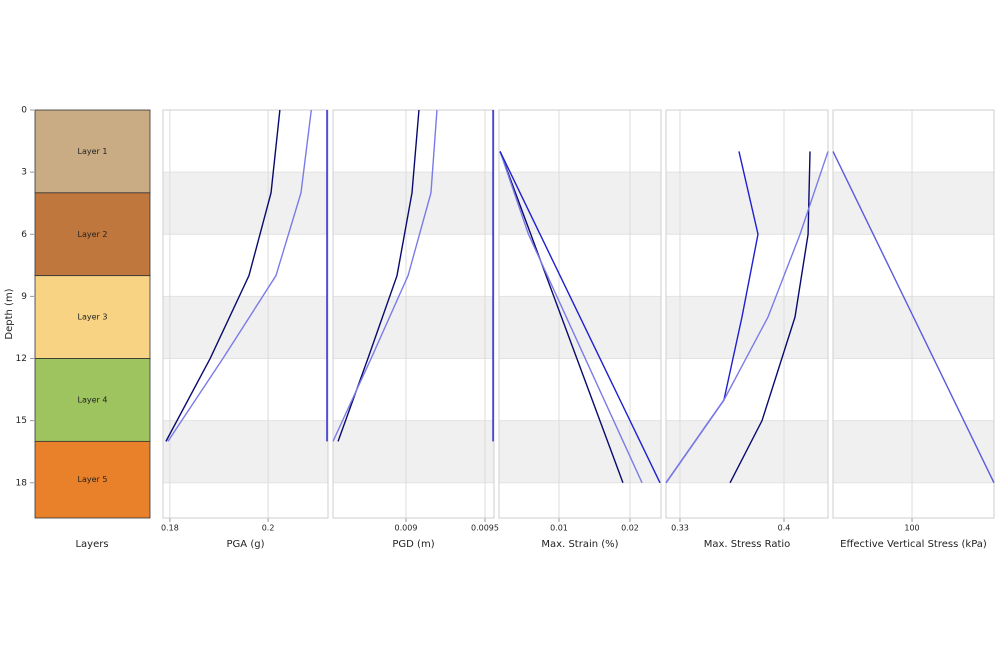 This screenshot has width=1002, height=668. I want to click on layer-label: Layer 2, so click(93, 234).